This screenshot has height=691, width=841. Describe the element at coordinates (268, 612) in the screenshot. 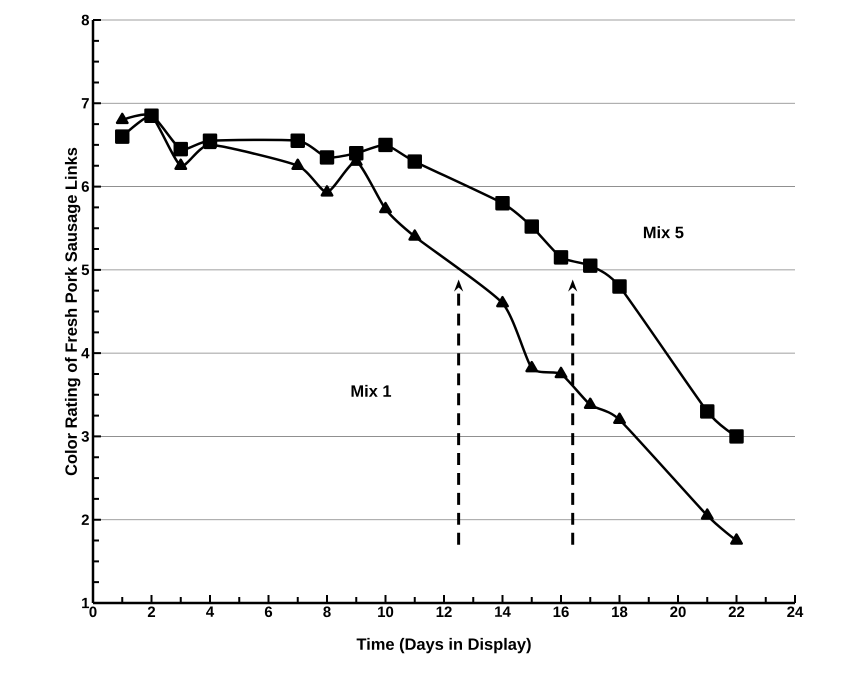

I see `x-tick-label: 6` at that location.